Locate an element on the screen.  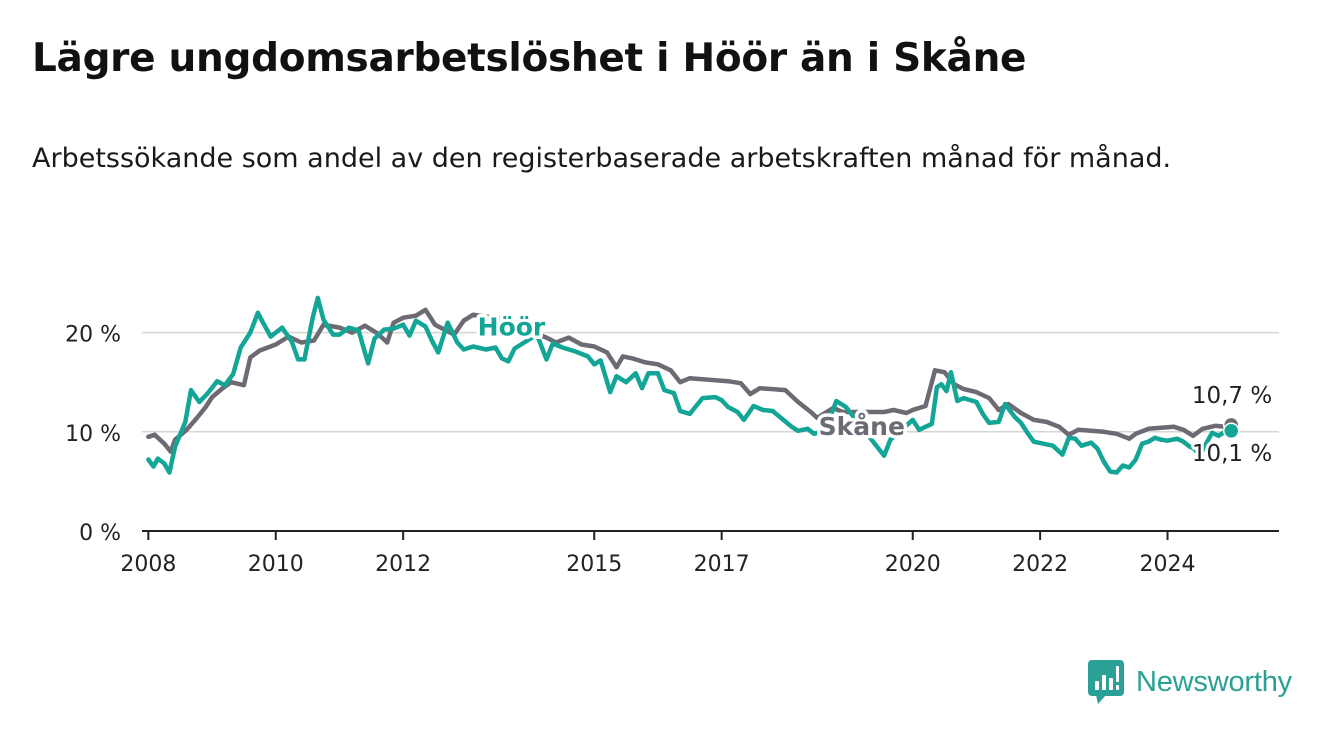
x-tick-label: 2017 is located at coordinates (722, 564).